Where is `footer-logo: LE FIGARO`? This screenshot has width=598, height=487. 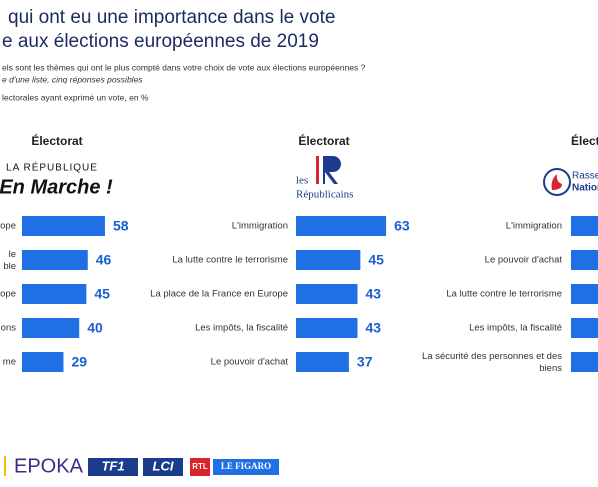
footer-logo: LE FIGARO is located at coordinates (246, 466).